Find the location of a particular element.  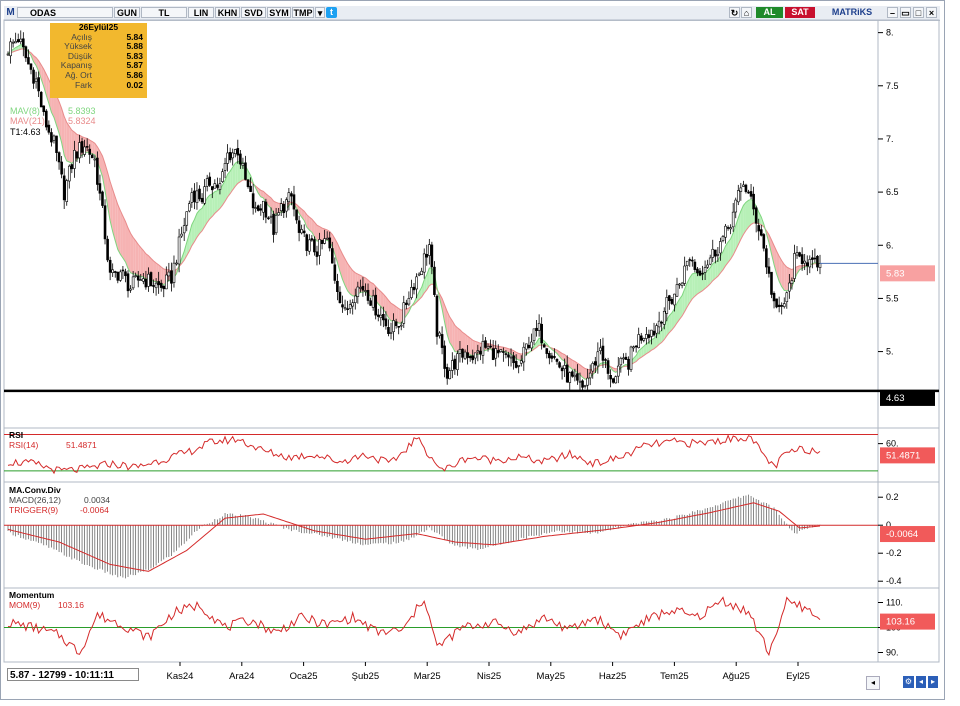

symbol-selector: ODAS is located at coordinates (65, 12).